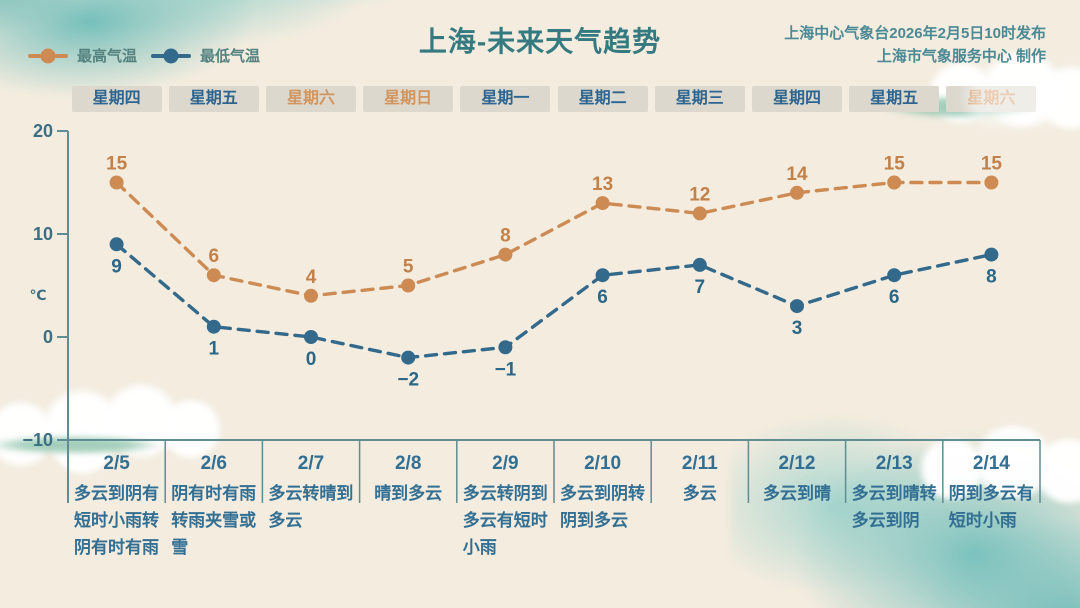 This screenshot has width=1080, height=608. I want to click on date-label-2/11: 2/11, so click(699, 463).